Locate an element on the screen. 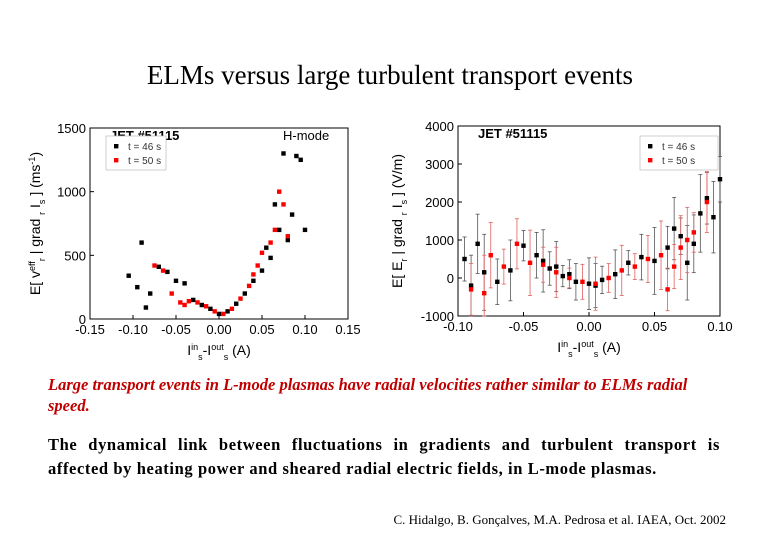  legend-box is located at coordinates (679, 153).